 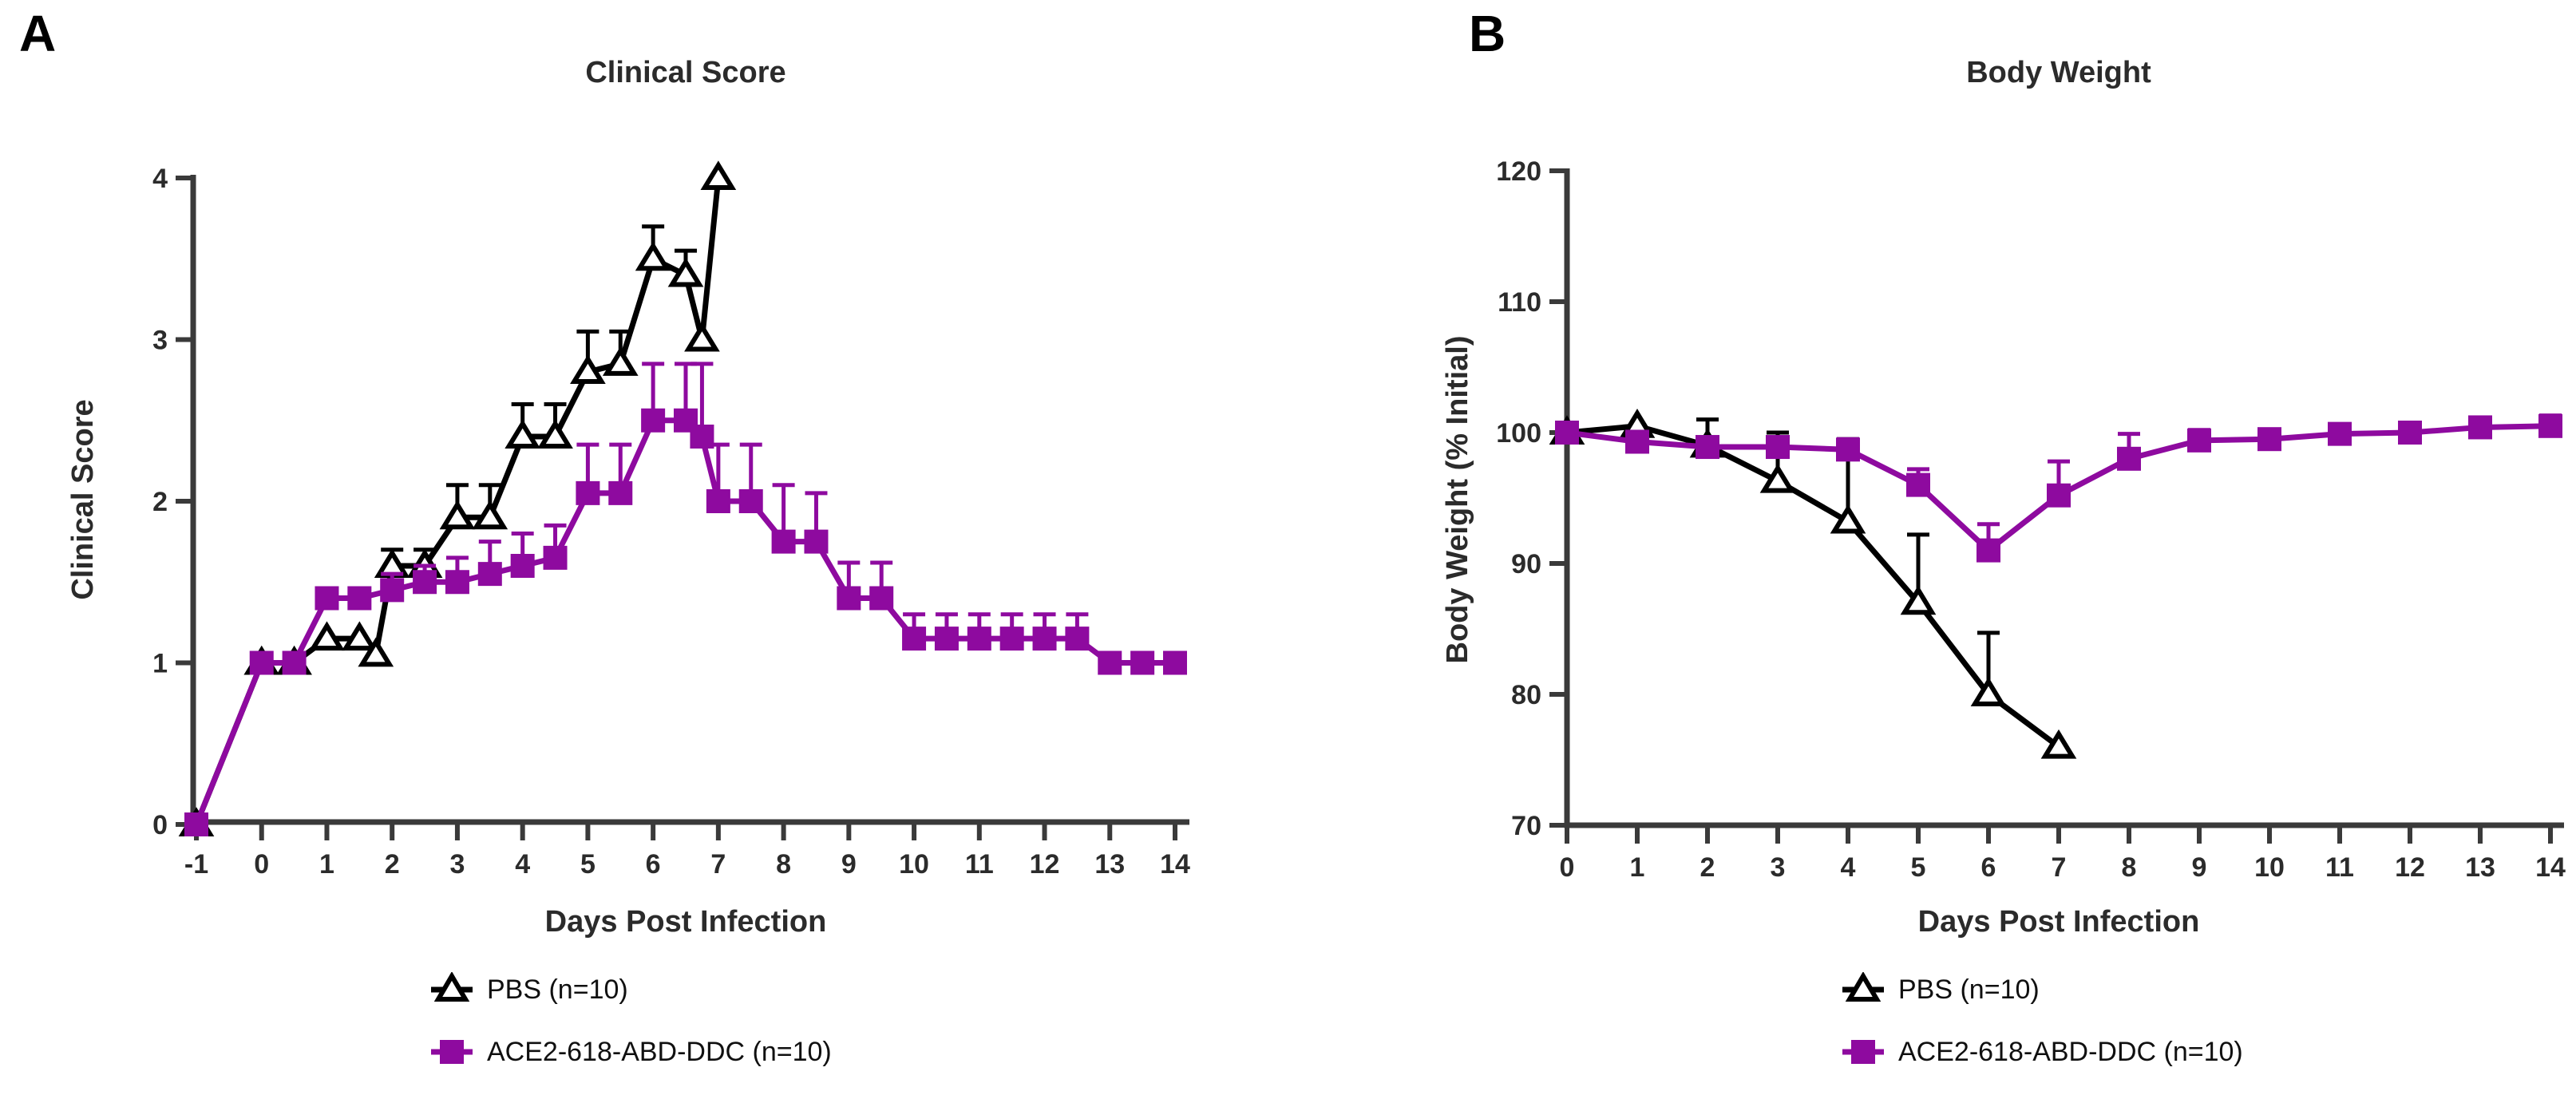 I want to click on y-tick-label: 3, so click(x=160, y=341).